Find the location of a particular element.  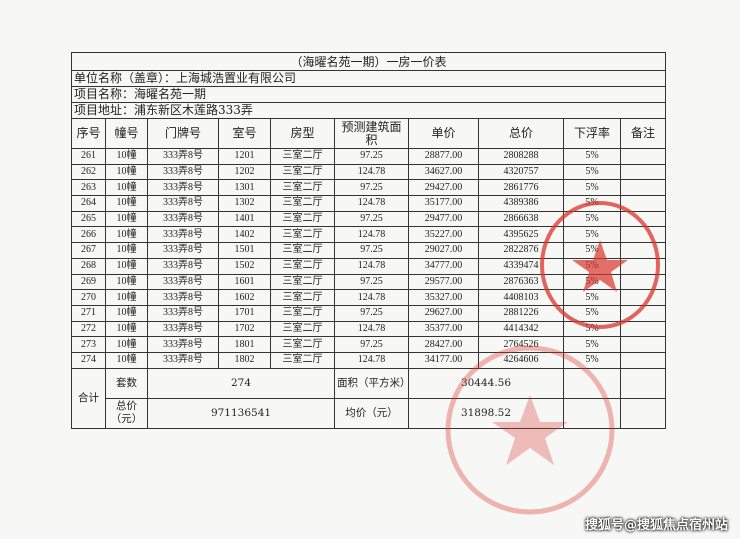

header-row: 序号 幢号 门牌号 室号 房型 预测建筑面积 单价 总价 下浮率 备注 is located at coordinates (369, 133).